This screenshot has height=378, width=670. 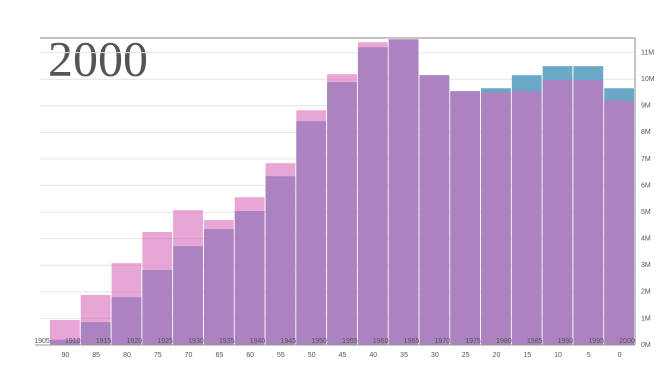 What do you see at coordinates (566, 341) in the screenshot?
I see `edge-label: 1990` at bounding box center [566, 341].